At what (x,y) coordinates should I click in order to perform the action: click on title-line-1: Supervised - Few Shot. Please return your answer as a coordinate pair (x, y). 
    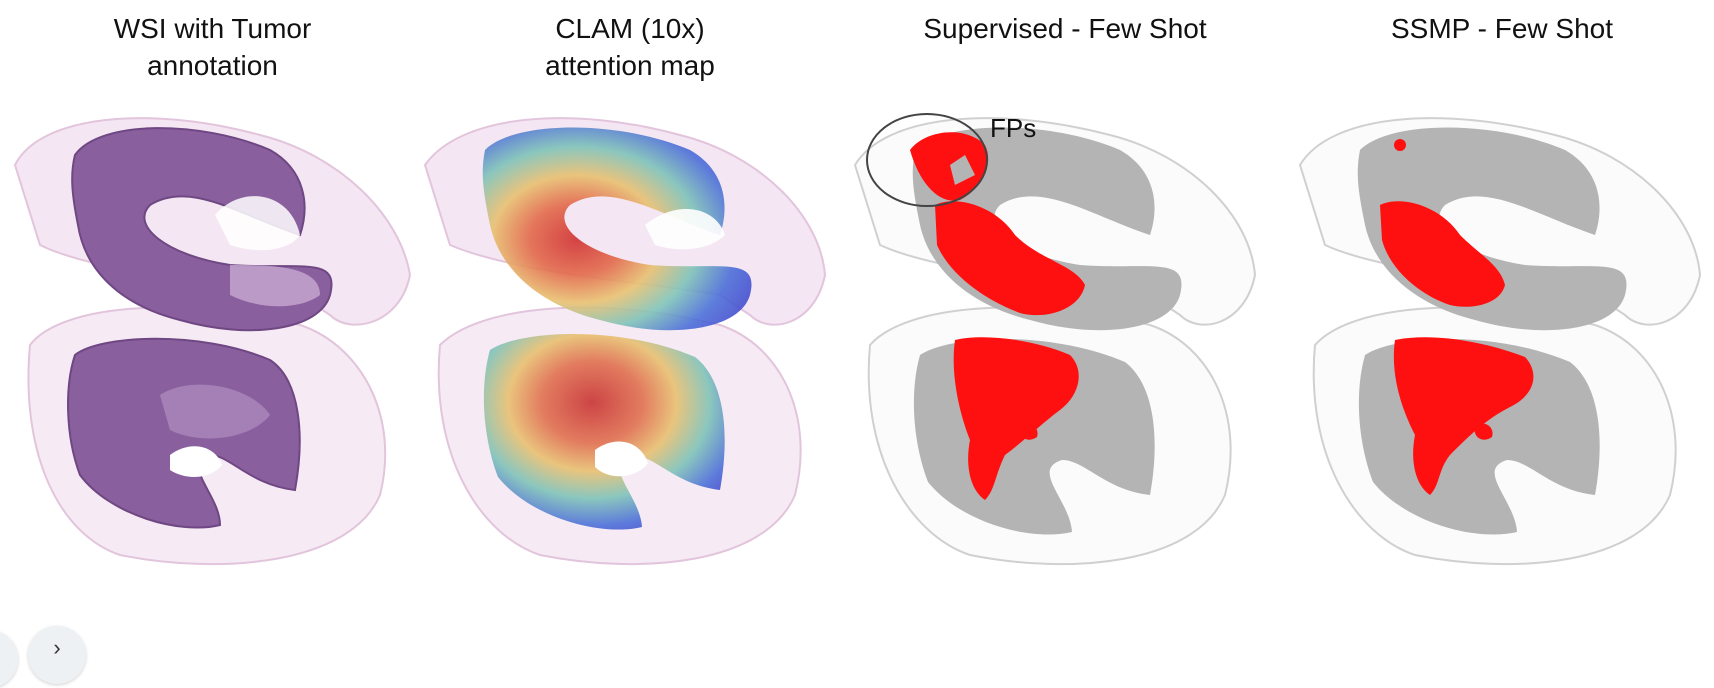
    Looking at the image, I should click on (1065, 28).